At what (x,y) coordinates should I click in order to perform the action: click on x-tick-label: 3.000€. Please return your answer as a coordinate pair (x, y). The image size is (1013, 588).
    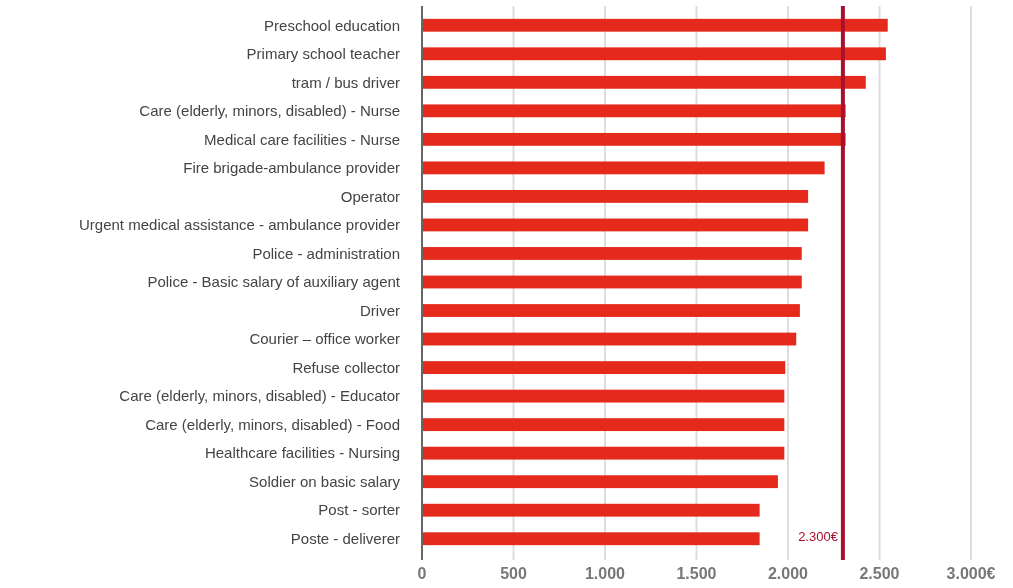
    Looking at the image, I should click on (971, 573).